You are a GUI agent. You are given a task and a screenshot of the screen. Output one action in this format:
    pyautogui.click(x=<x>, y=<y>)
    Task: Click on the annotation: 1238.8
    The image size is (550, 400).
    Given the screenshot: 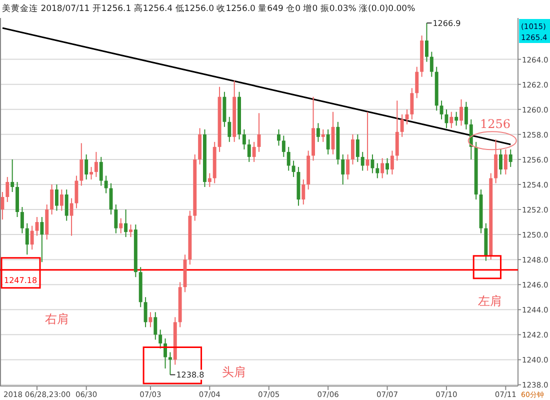 What is the action you would take?
    pyautogui.click(x=190, y=375)
    